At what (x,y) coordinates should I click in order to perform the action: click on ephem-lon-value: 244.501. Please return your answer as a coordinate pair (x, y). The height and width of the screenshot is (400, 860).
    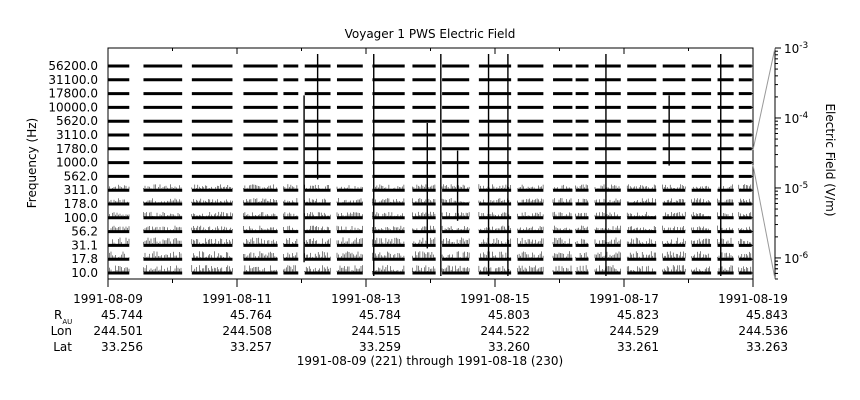
    Looking at the image, I should click on (118, 331).